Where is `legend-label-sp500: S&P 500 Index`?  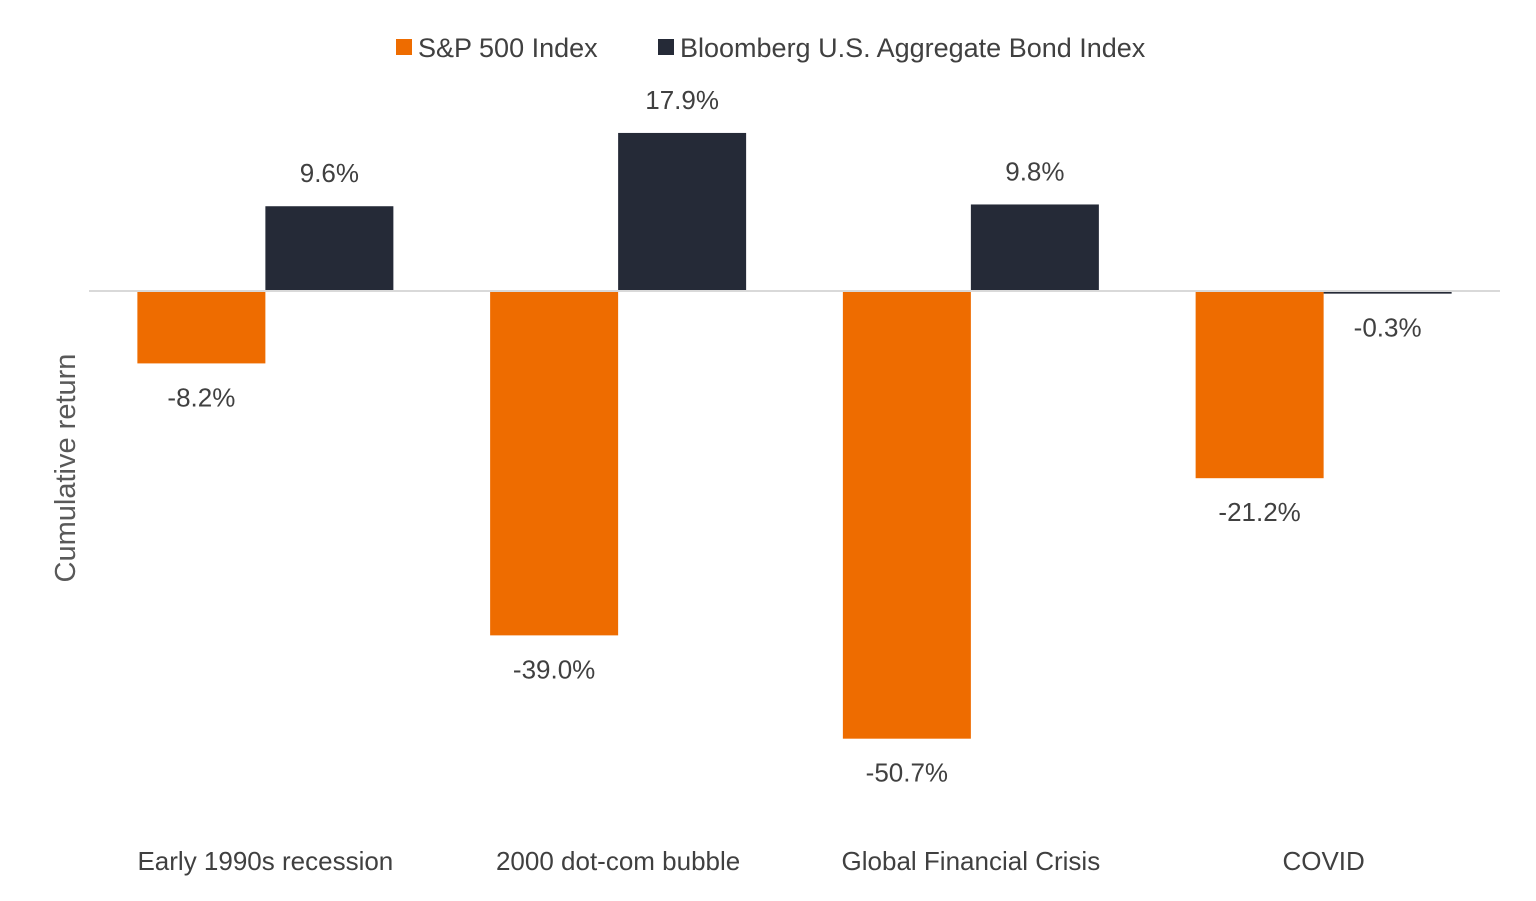 legend-label-sp500: S&P 500 Index is located at coordinates (508, 48).